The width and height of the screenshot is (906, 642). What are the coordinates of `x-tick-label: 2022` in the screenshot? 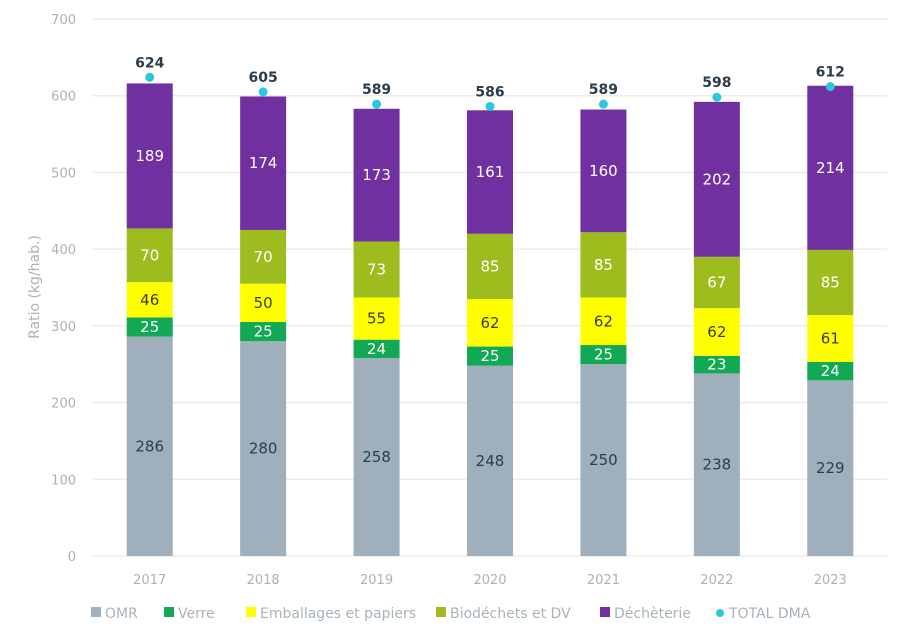 It's located at (716, 580).